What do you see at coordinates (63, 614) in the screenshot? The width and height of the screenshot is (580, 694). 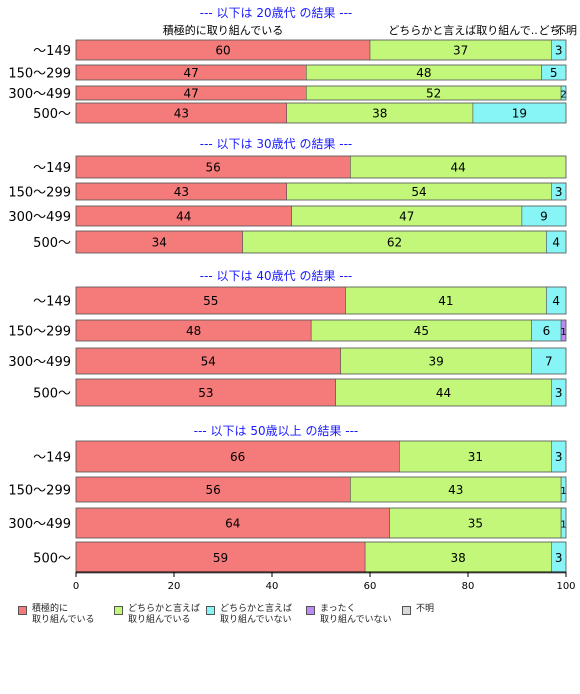 I see `legend-label: 積極的に 取り組んでいる` at bounding box center [63, 614].